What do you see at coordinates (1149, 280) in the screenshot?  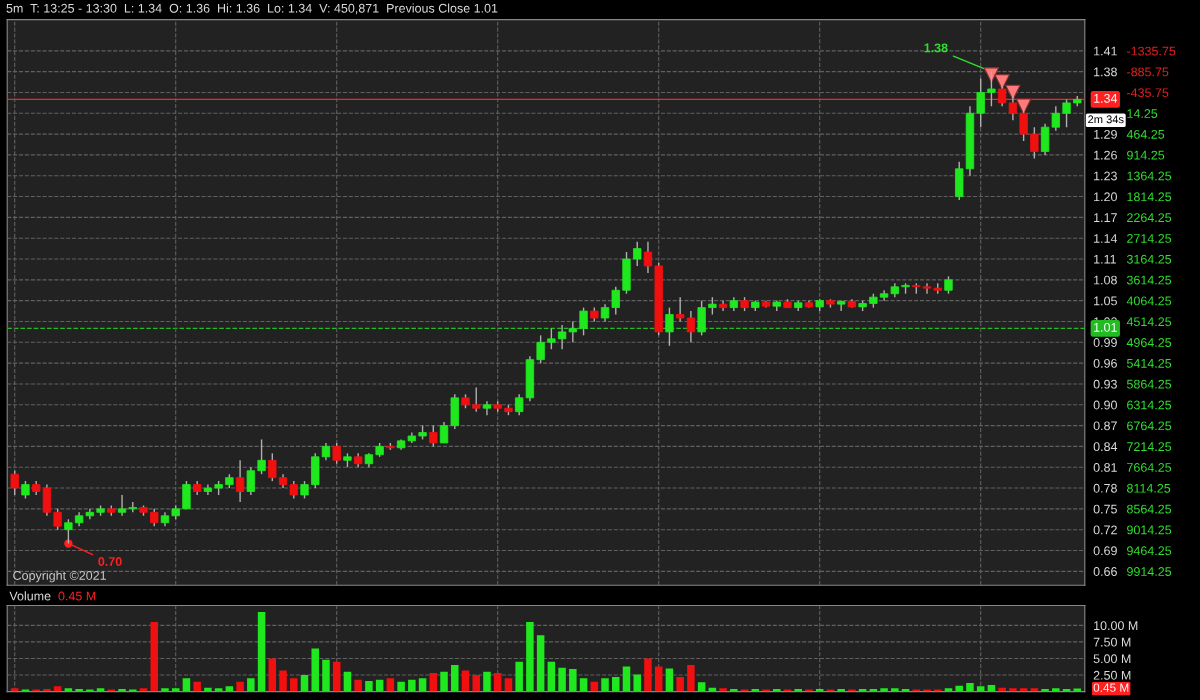 I see `y2-tick-label: 3614.25` at bounding box center [1149, 280].